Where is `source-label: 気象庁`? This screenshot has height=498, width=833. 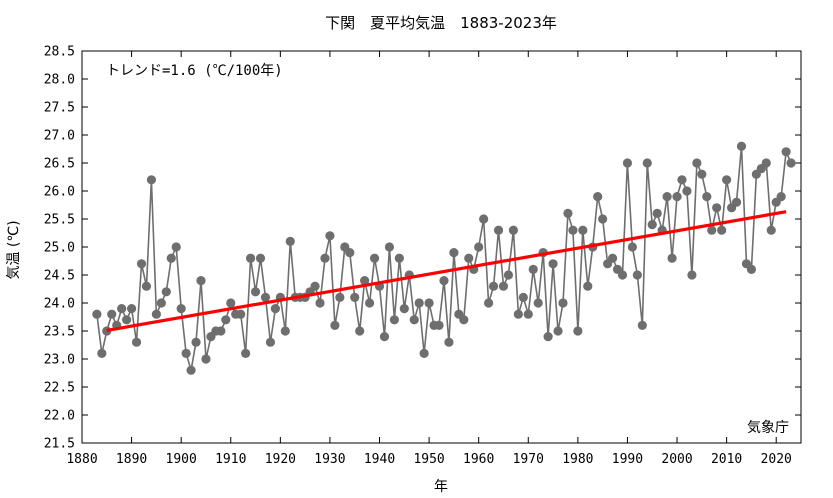 source-label: 気象庁 is located at coordinates (768, 428).